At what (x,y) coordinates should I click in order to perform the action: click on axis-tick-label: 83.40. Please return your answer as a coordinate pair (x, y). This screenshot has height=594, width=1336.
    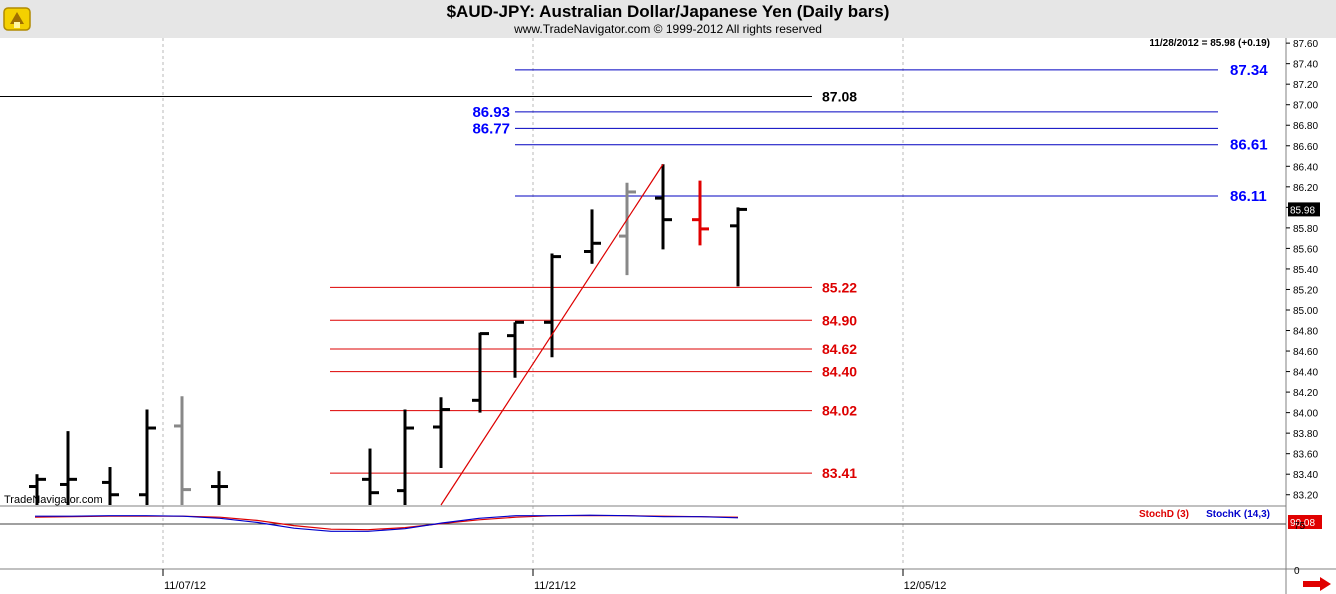
    Looking at the image, I should click on (1305, 475).